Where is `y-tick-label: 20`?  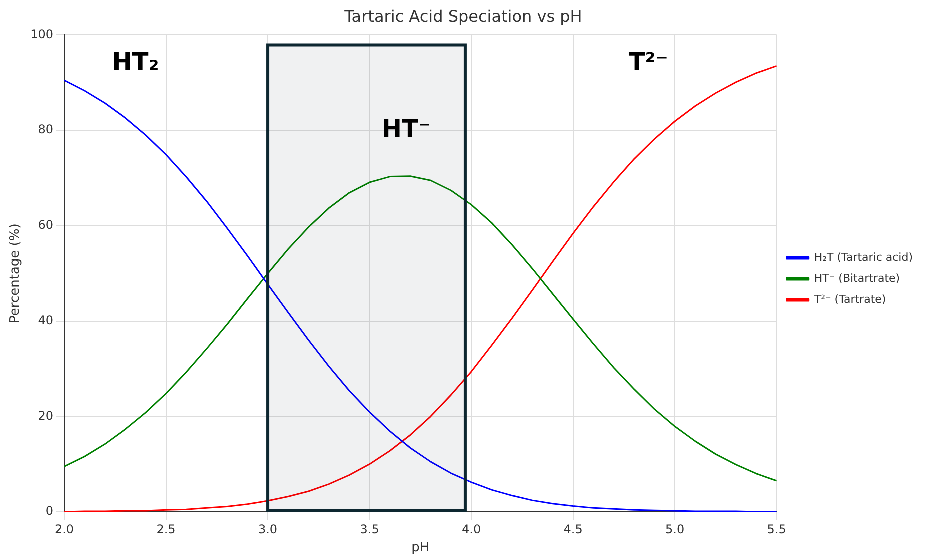 y-tick-label: 20 is located at coordinates (46, 415).